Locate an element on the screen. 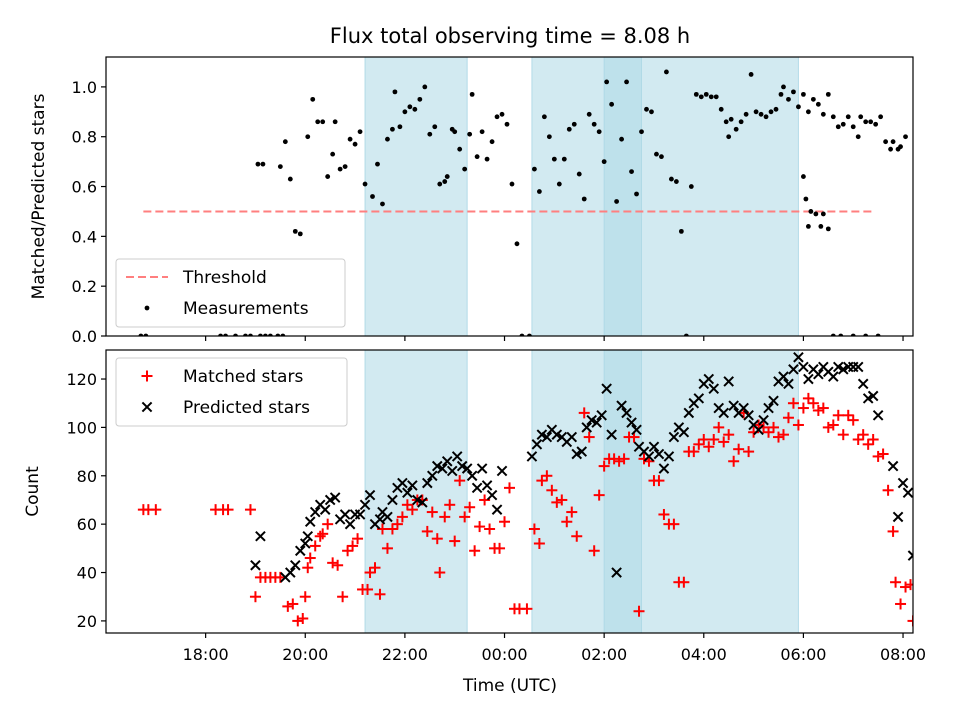 This screenshot has width=960, height=725. y-tick-label: 20 is located at coordinates (87, 621).